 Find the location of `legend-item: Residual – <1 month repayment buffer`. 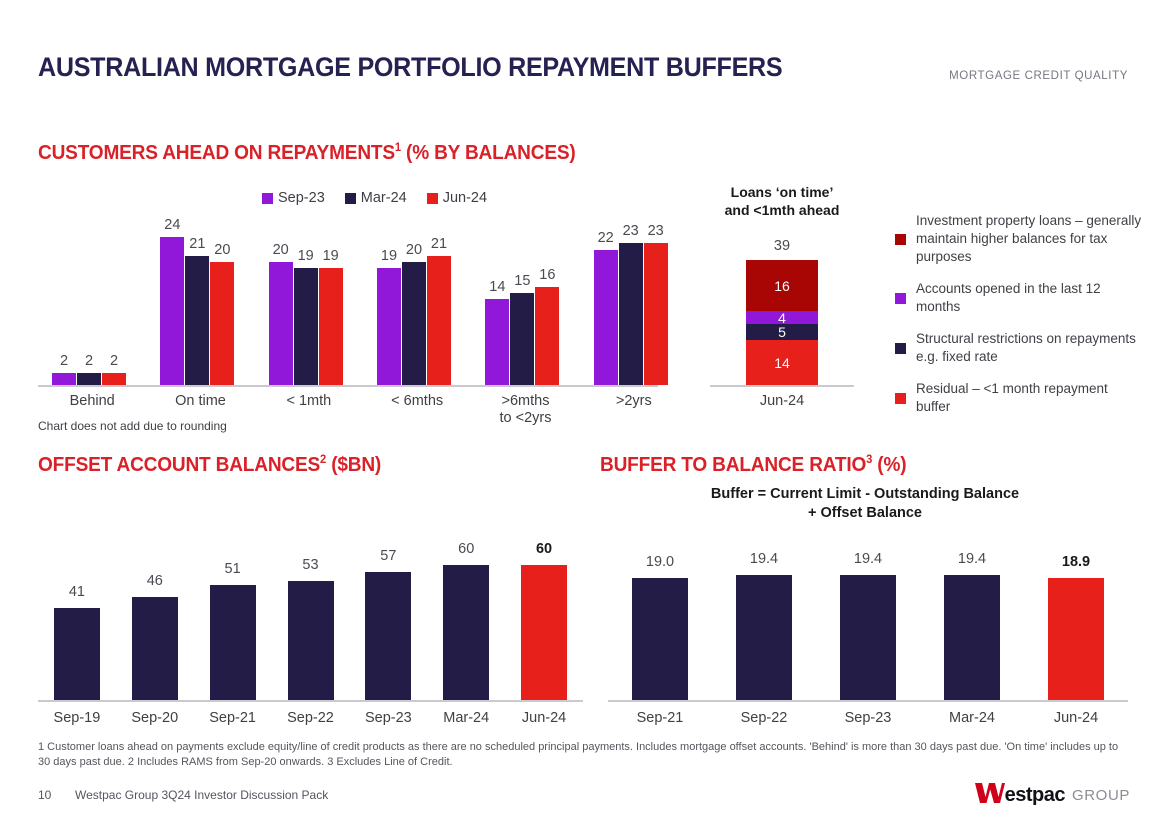

legend-item: Residual – <1 month repayment buffer is located at coordinates (1020, 398).